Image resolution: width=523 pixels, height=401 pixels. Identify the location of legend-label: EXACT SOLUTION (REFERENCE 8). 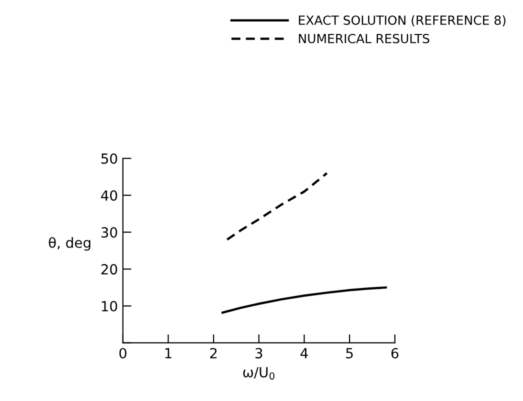
(402, 20).